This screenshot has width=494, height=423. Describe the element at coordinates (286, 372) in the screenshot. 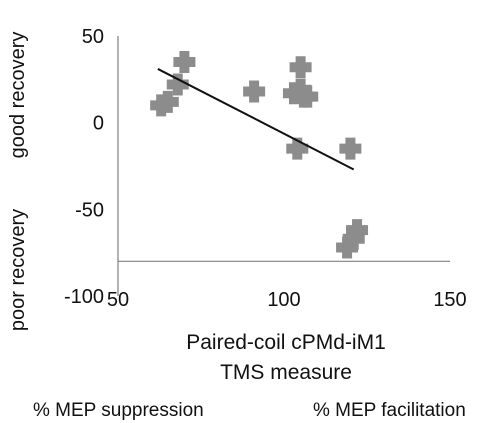

I see `x-axis-title-line-2: TMS measure` at that location.